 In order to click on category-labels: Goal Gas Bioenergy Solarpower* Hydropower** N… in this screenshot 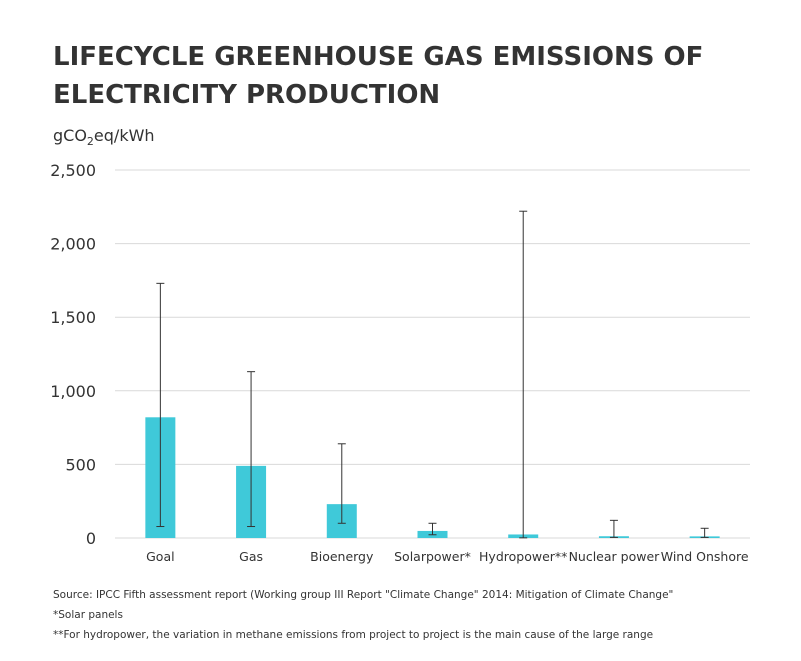, I will do `click(447, 556)`.